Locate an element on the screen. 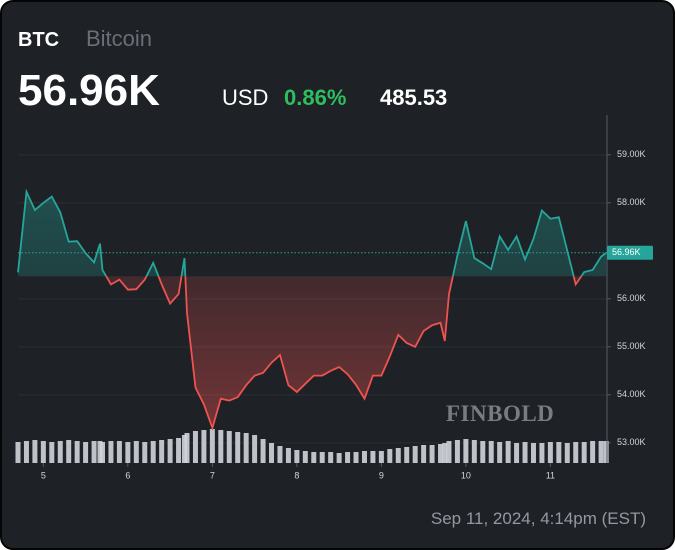  y-tick-label: 58.00K is located at coordinates (631, 202).